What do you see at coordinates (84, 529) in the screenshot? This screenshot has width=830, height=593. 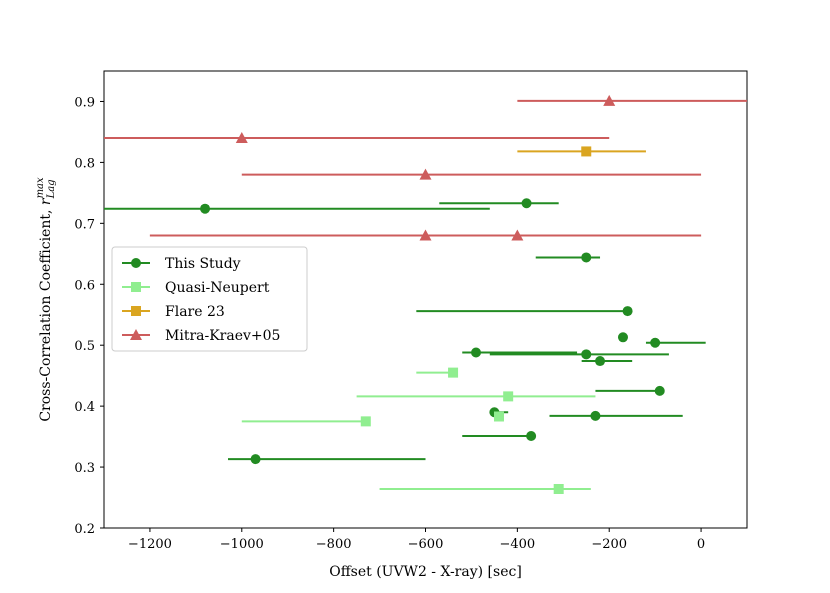 I see `y-tick-label: 0.2` at bounding box center [84, 529].